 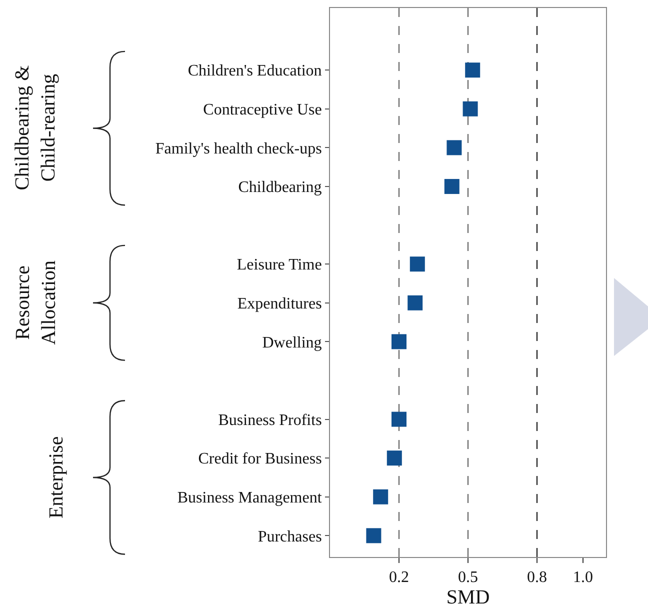 I want to click on x-tick-label: 0.5, so click(x=468, y=577).